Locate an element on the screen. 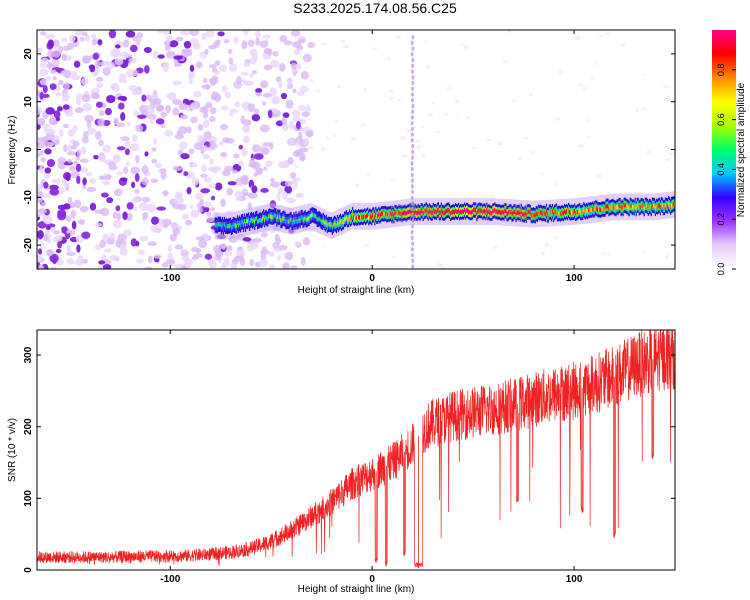 The height and width of the screenshot is (600, 750). y-tick-label: 10 is located at coordinates (28, 102).